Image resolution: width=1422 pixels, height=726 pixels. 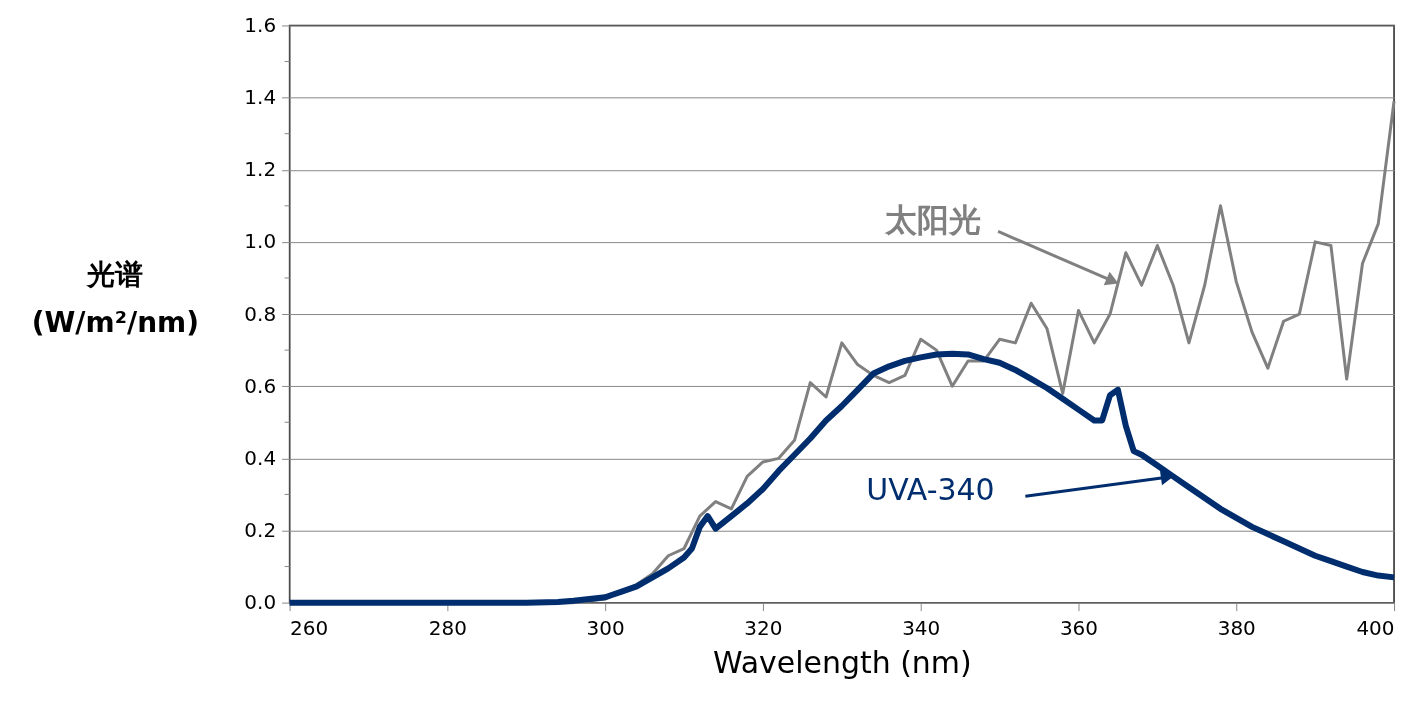 I want to click on y-tick-label: 0.0, so click(x=260, y=602).